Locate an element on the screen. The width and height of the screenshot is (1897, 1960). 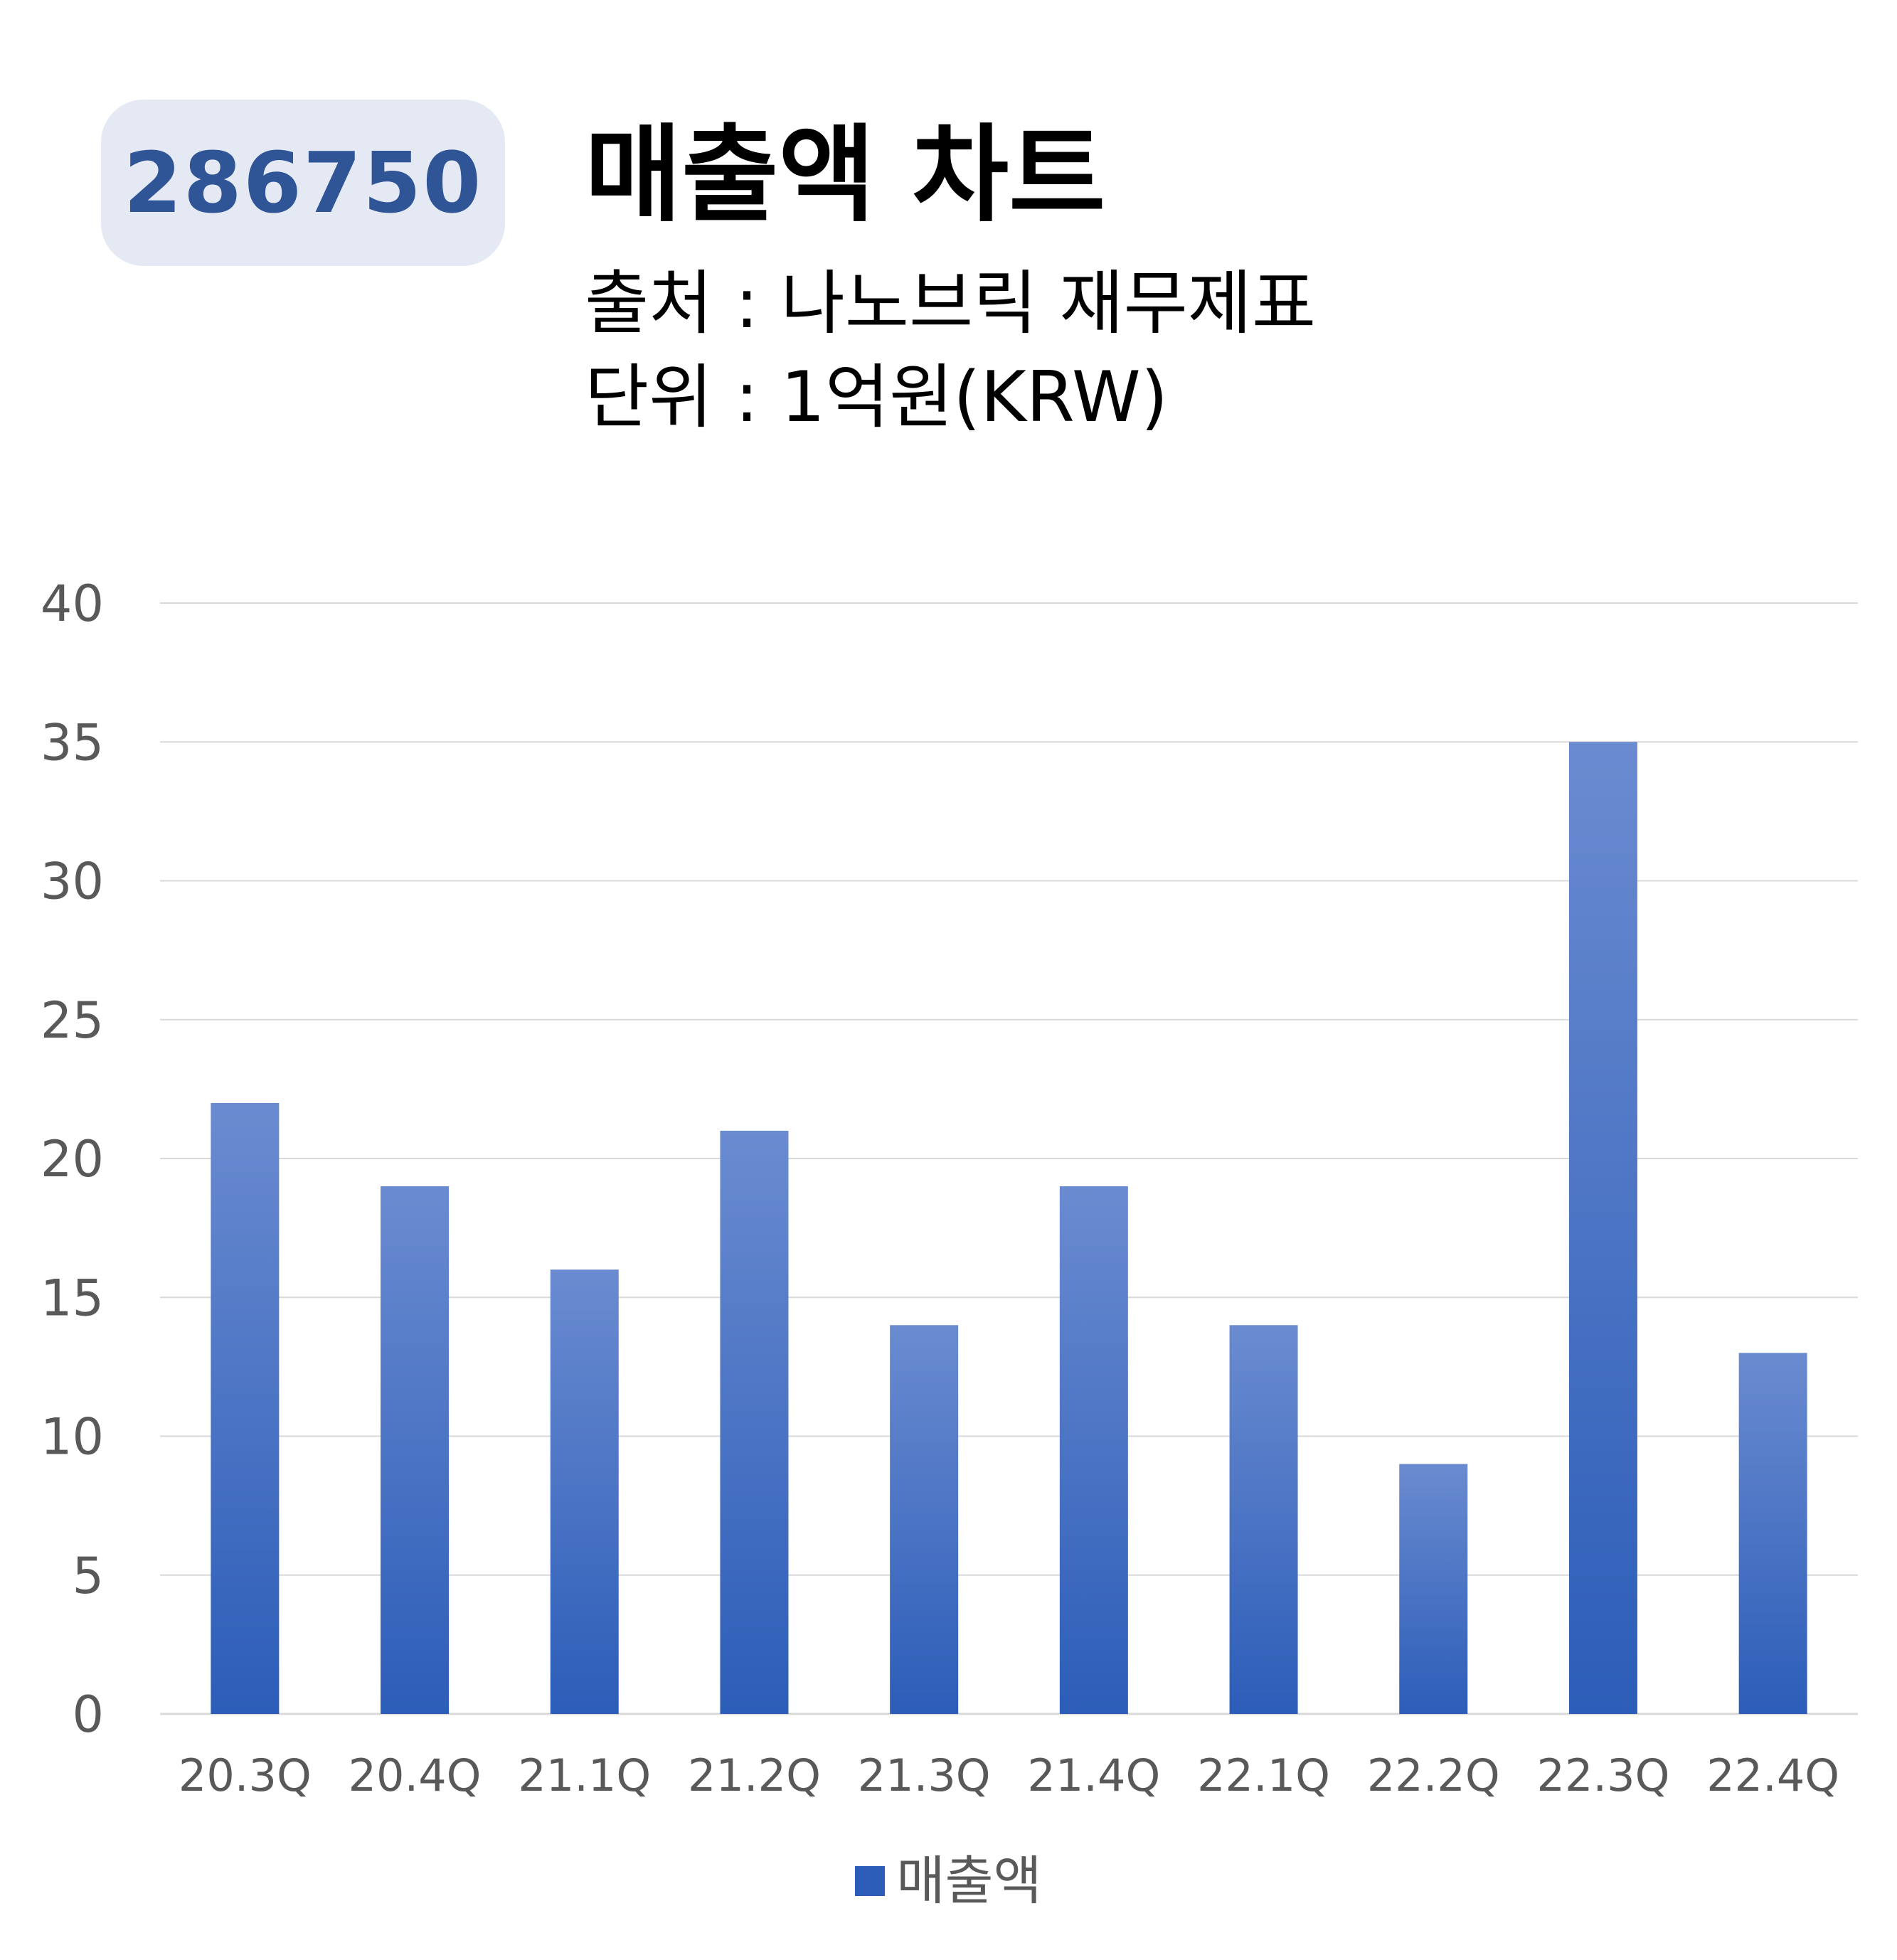
y-tick-label: 15 is located at coordinates (72, 1298).